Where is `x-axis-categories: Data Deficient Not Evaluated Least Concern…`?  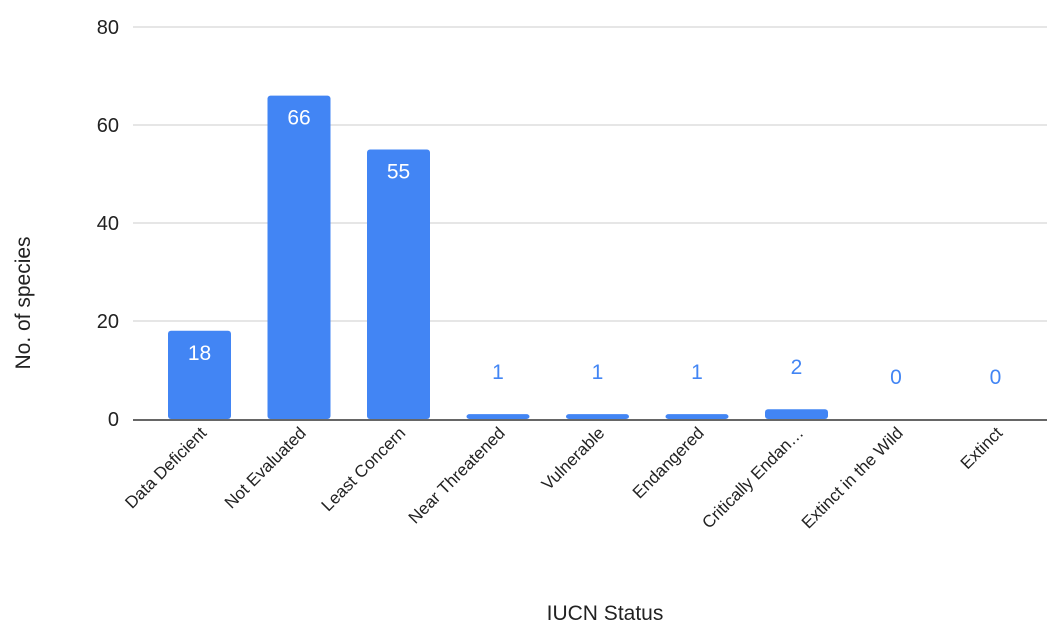 x-axis-categories: Data Deficient Not Evaluated Least Concern… is located at coordinates (563, 477).